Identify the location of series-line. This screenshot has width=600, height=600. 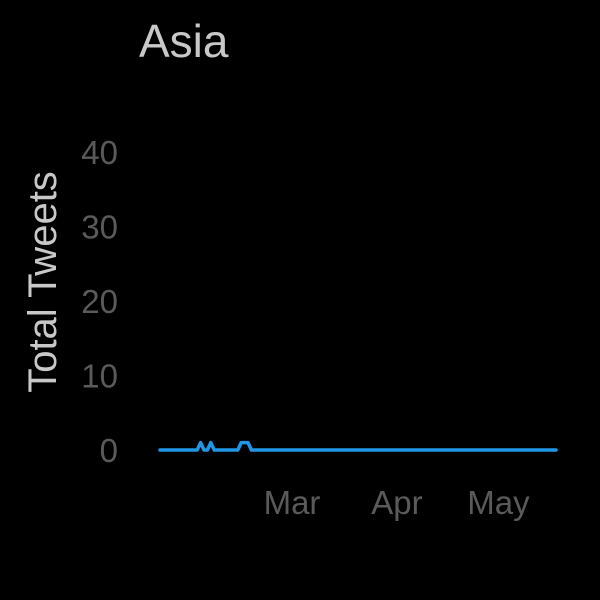
(358, 446).